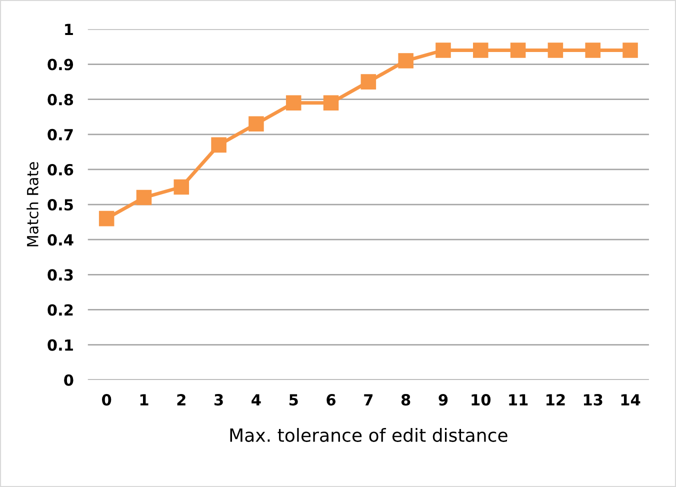  I want to click on y-tick-label: 0.6, so click(61, 170).